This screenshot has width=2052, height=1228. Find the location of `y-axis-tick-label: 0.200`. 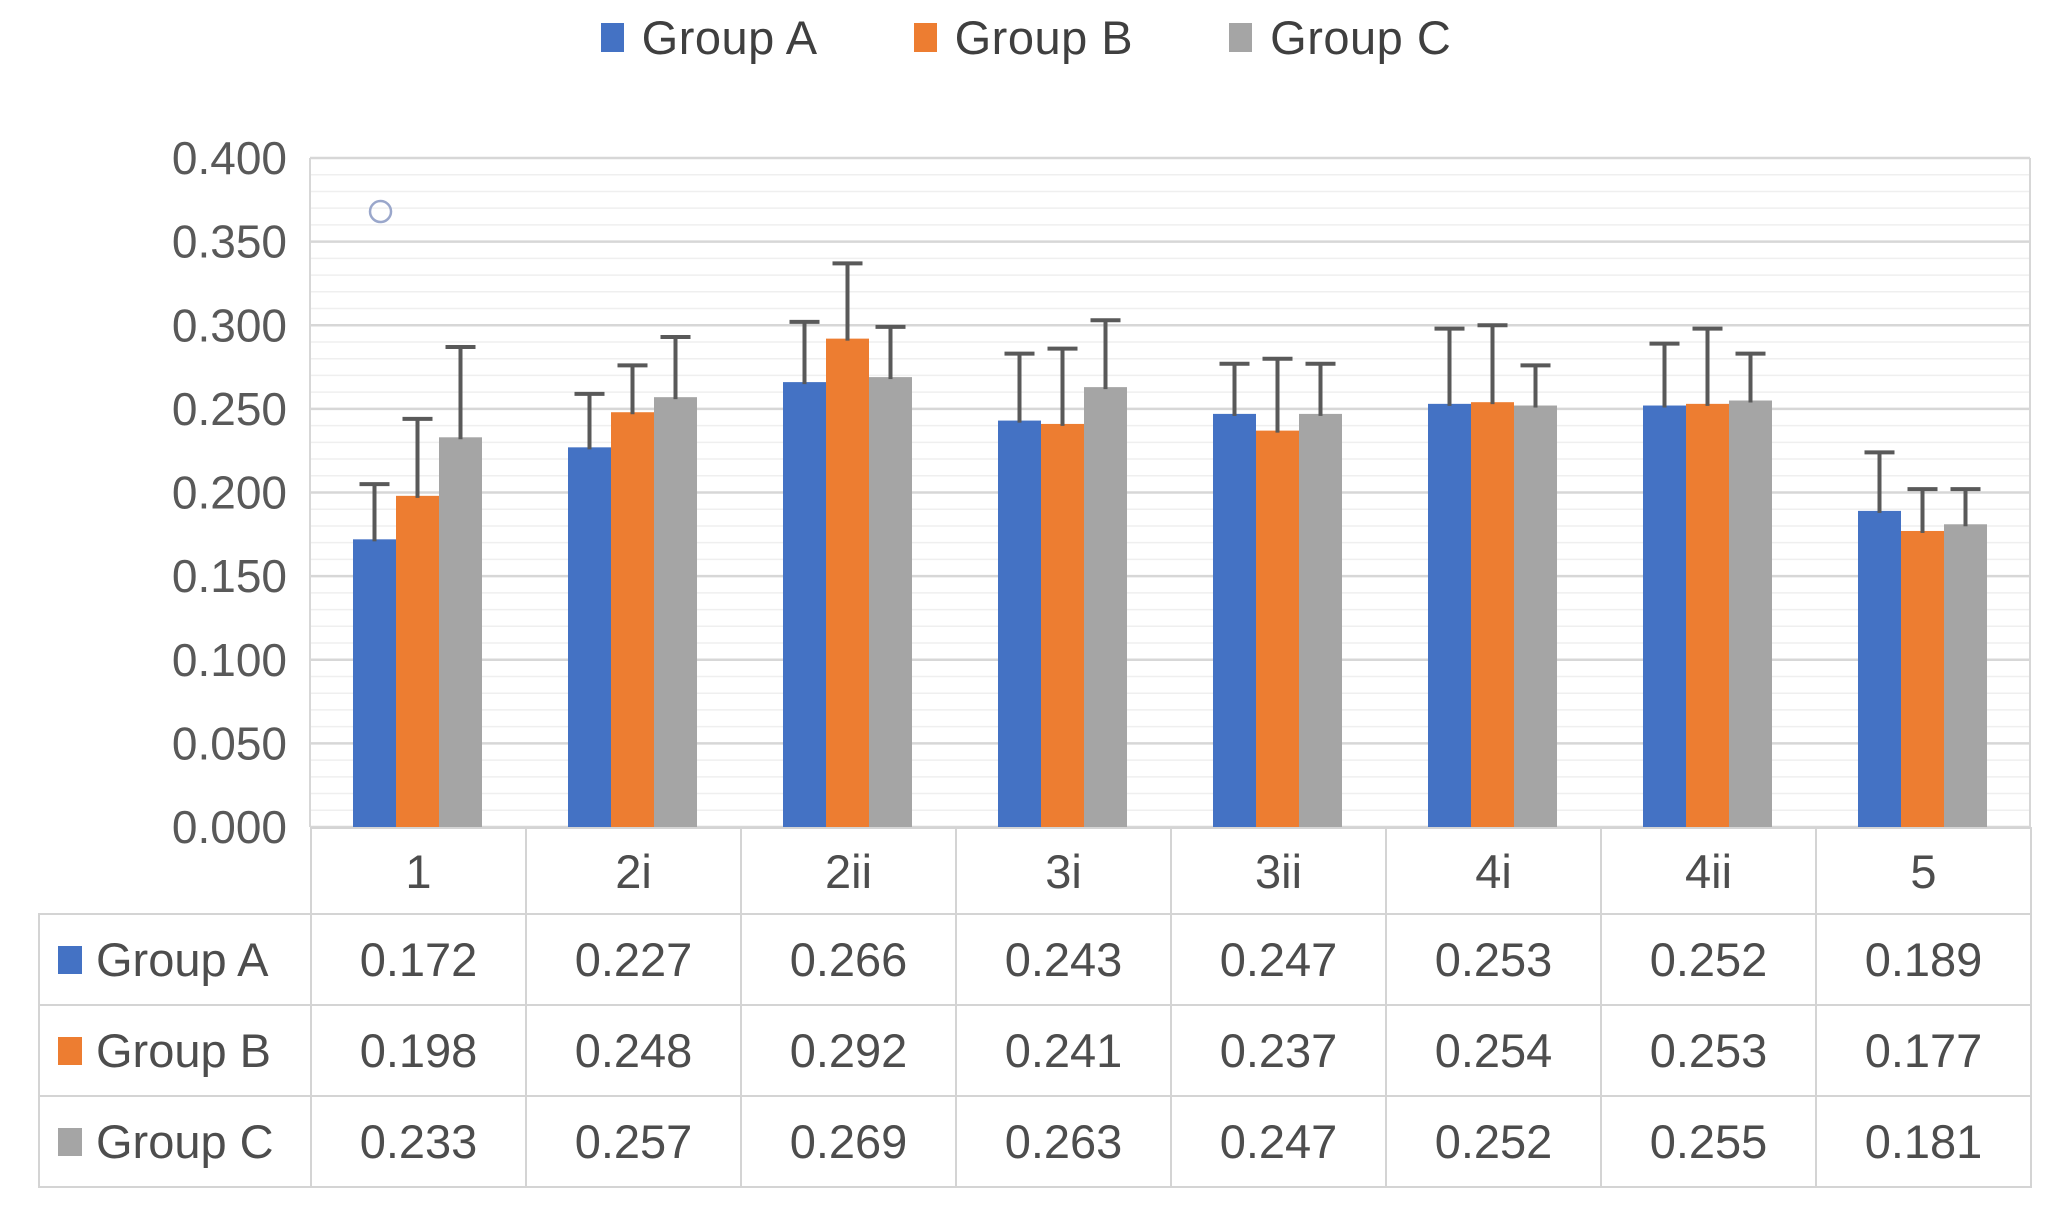

y-axis-tick-label: 0.200 is located at coordinates (229, 493).